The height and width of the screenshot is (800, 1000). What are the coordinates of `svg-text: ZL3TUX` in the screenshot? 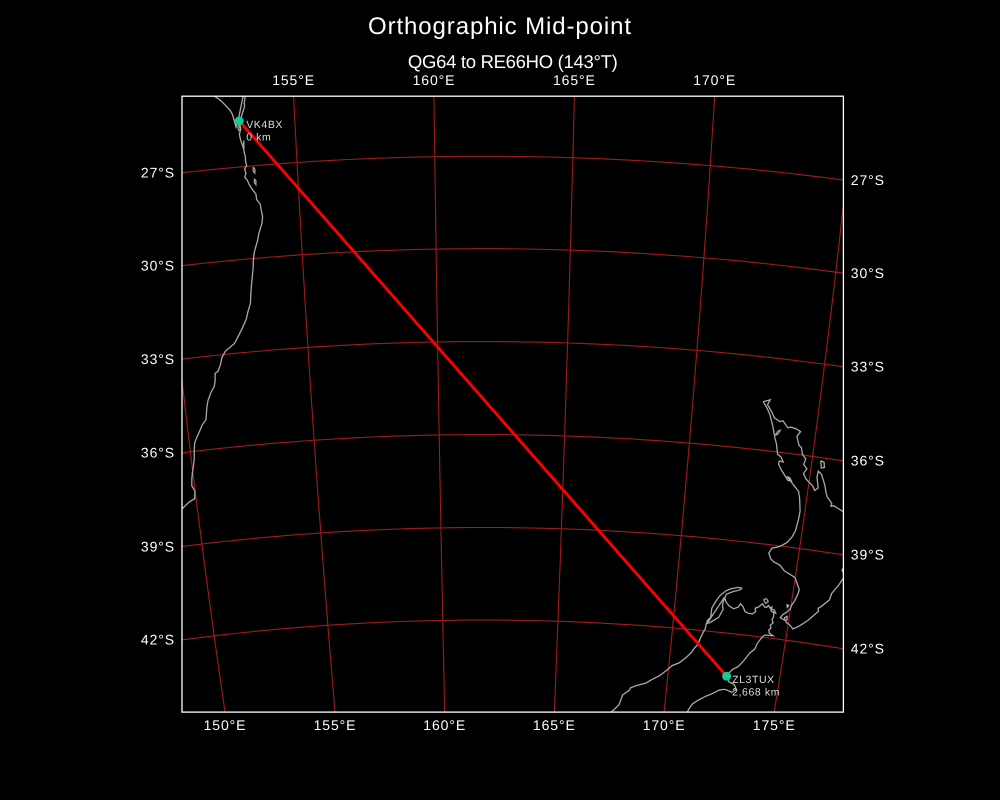 It's located at (753, 680).